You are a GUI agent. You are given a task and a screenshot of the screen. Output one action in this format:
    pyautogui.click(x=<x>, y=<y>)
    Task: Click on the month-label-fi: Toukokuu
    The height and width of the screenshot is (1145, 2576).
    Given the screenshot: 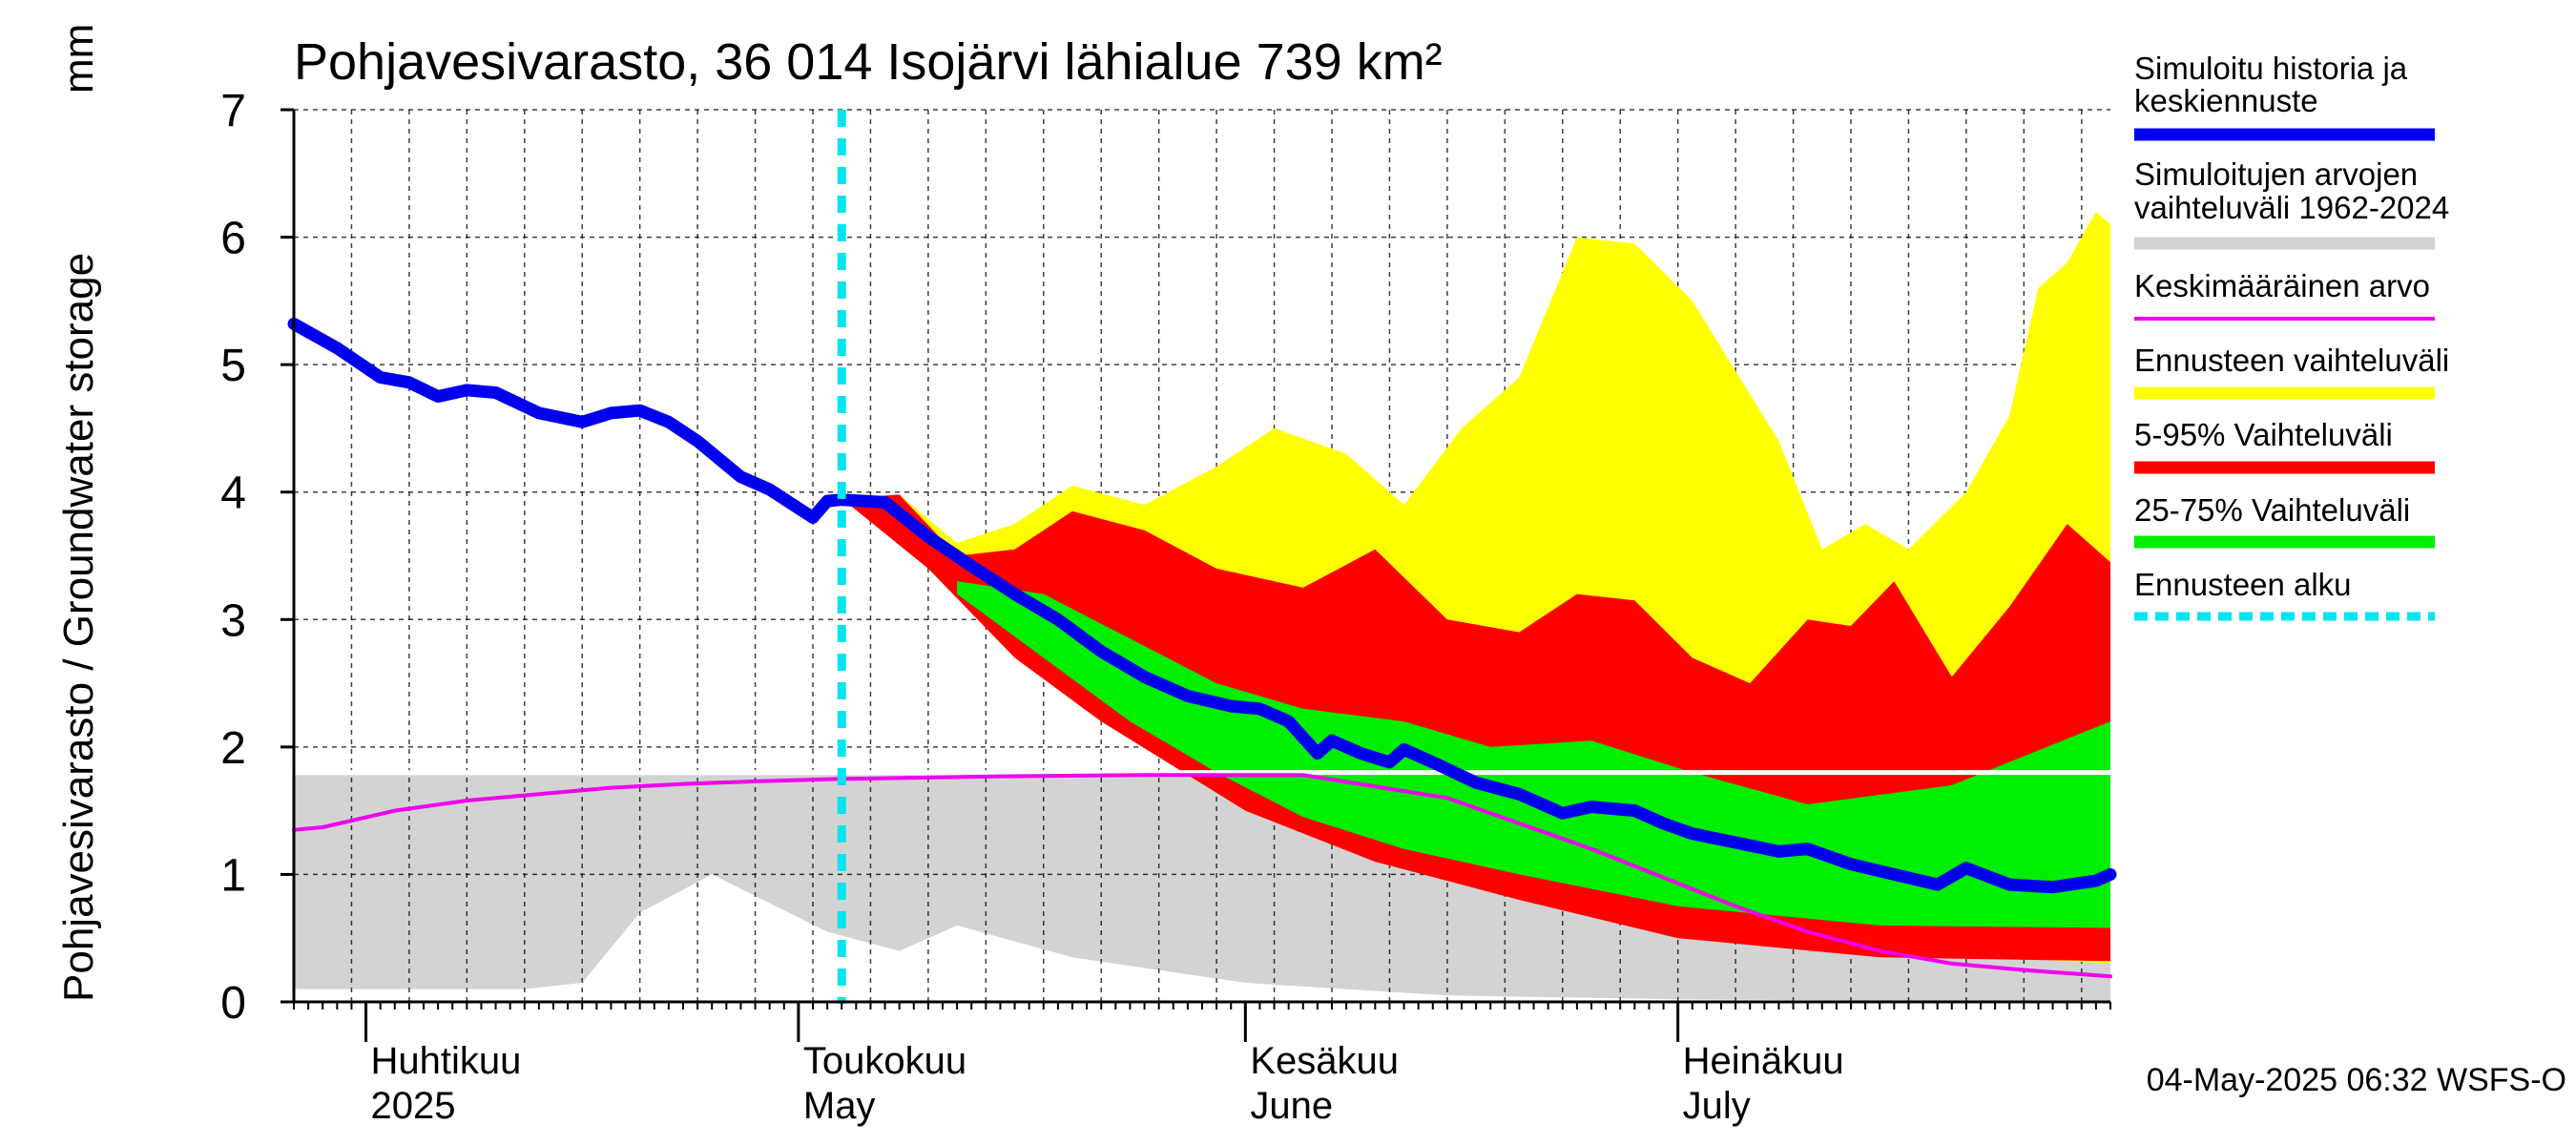 What is the action you would take?
    pyautogui.click(x=884, y=1061)
    